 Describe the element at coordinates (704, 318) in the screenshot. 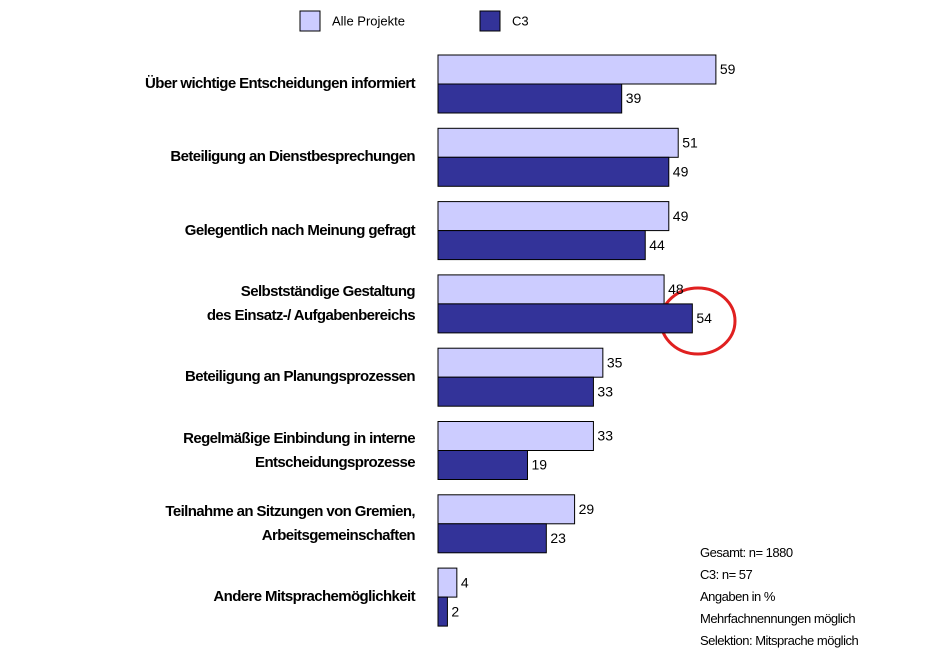

I see `value-label: 54` at that location.